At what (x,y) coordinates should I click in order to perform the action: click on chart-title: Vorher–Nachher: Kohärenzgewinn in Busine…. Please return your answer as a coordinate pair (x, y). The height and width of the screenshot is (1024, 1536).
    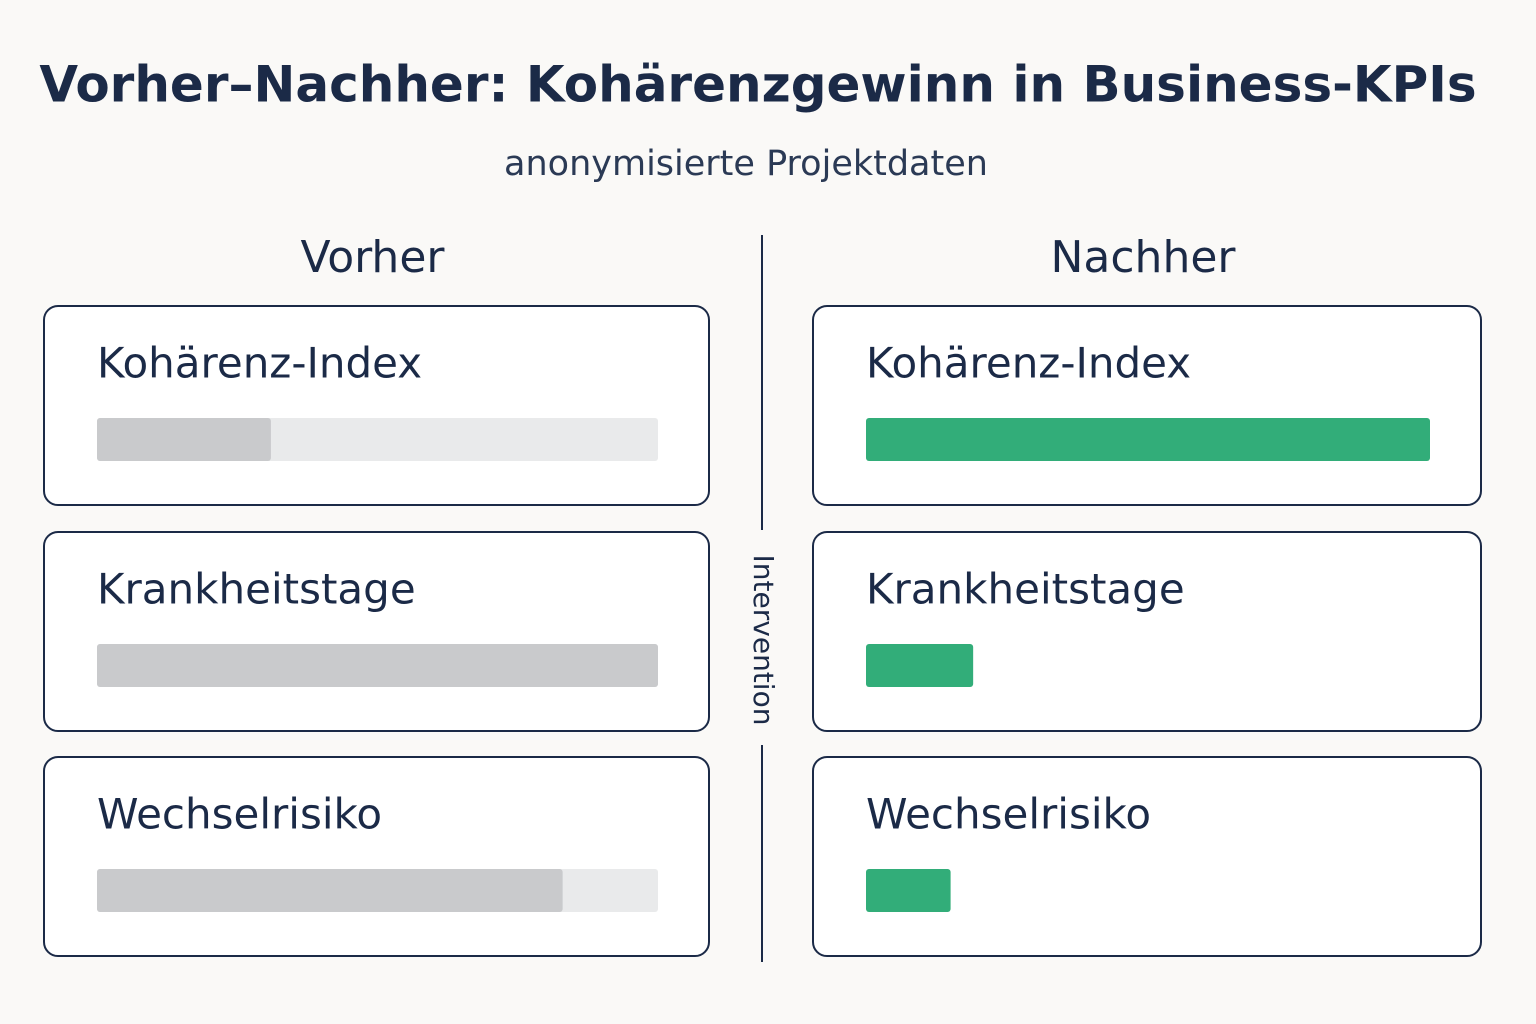
    Looking at the image, I should click on (757, 85).